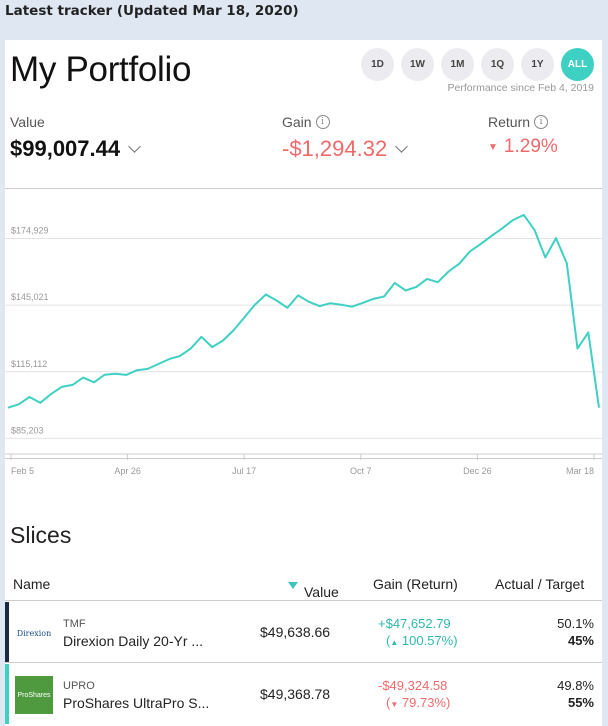 This screenshot has width=608, height=726. I want to click on slice-ticker: UPRO, so click(79, 686).